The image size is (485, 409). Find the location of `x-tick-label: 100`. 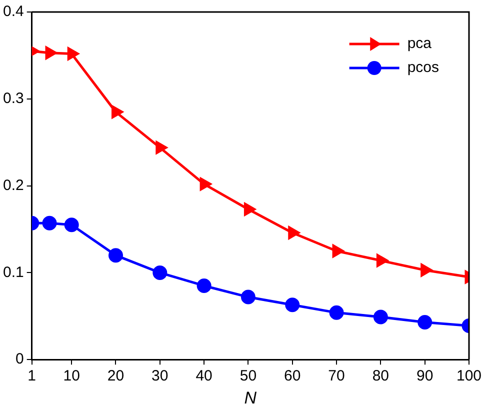

x-tick-label: 100 is located at coordinates (469, 376).